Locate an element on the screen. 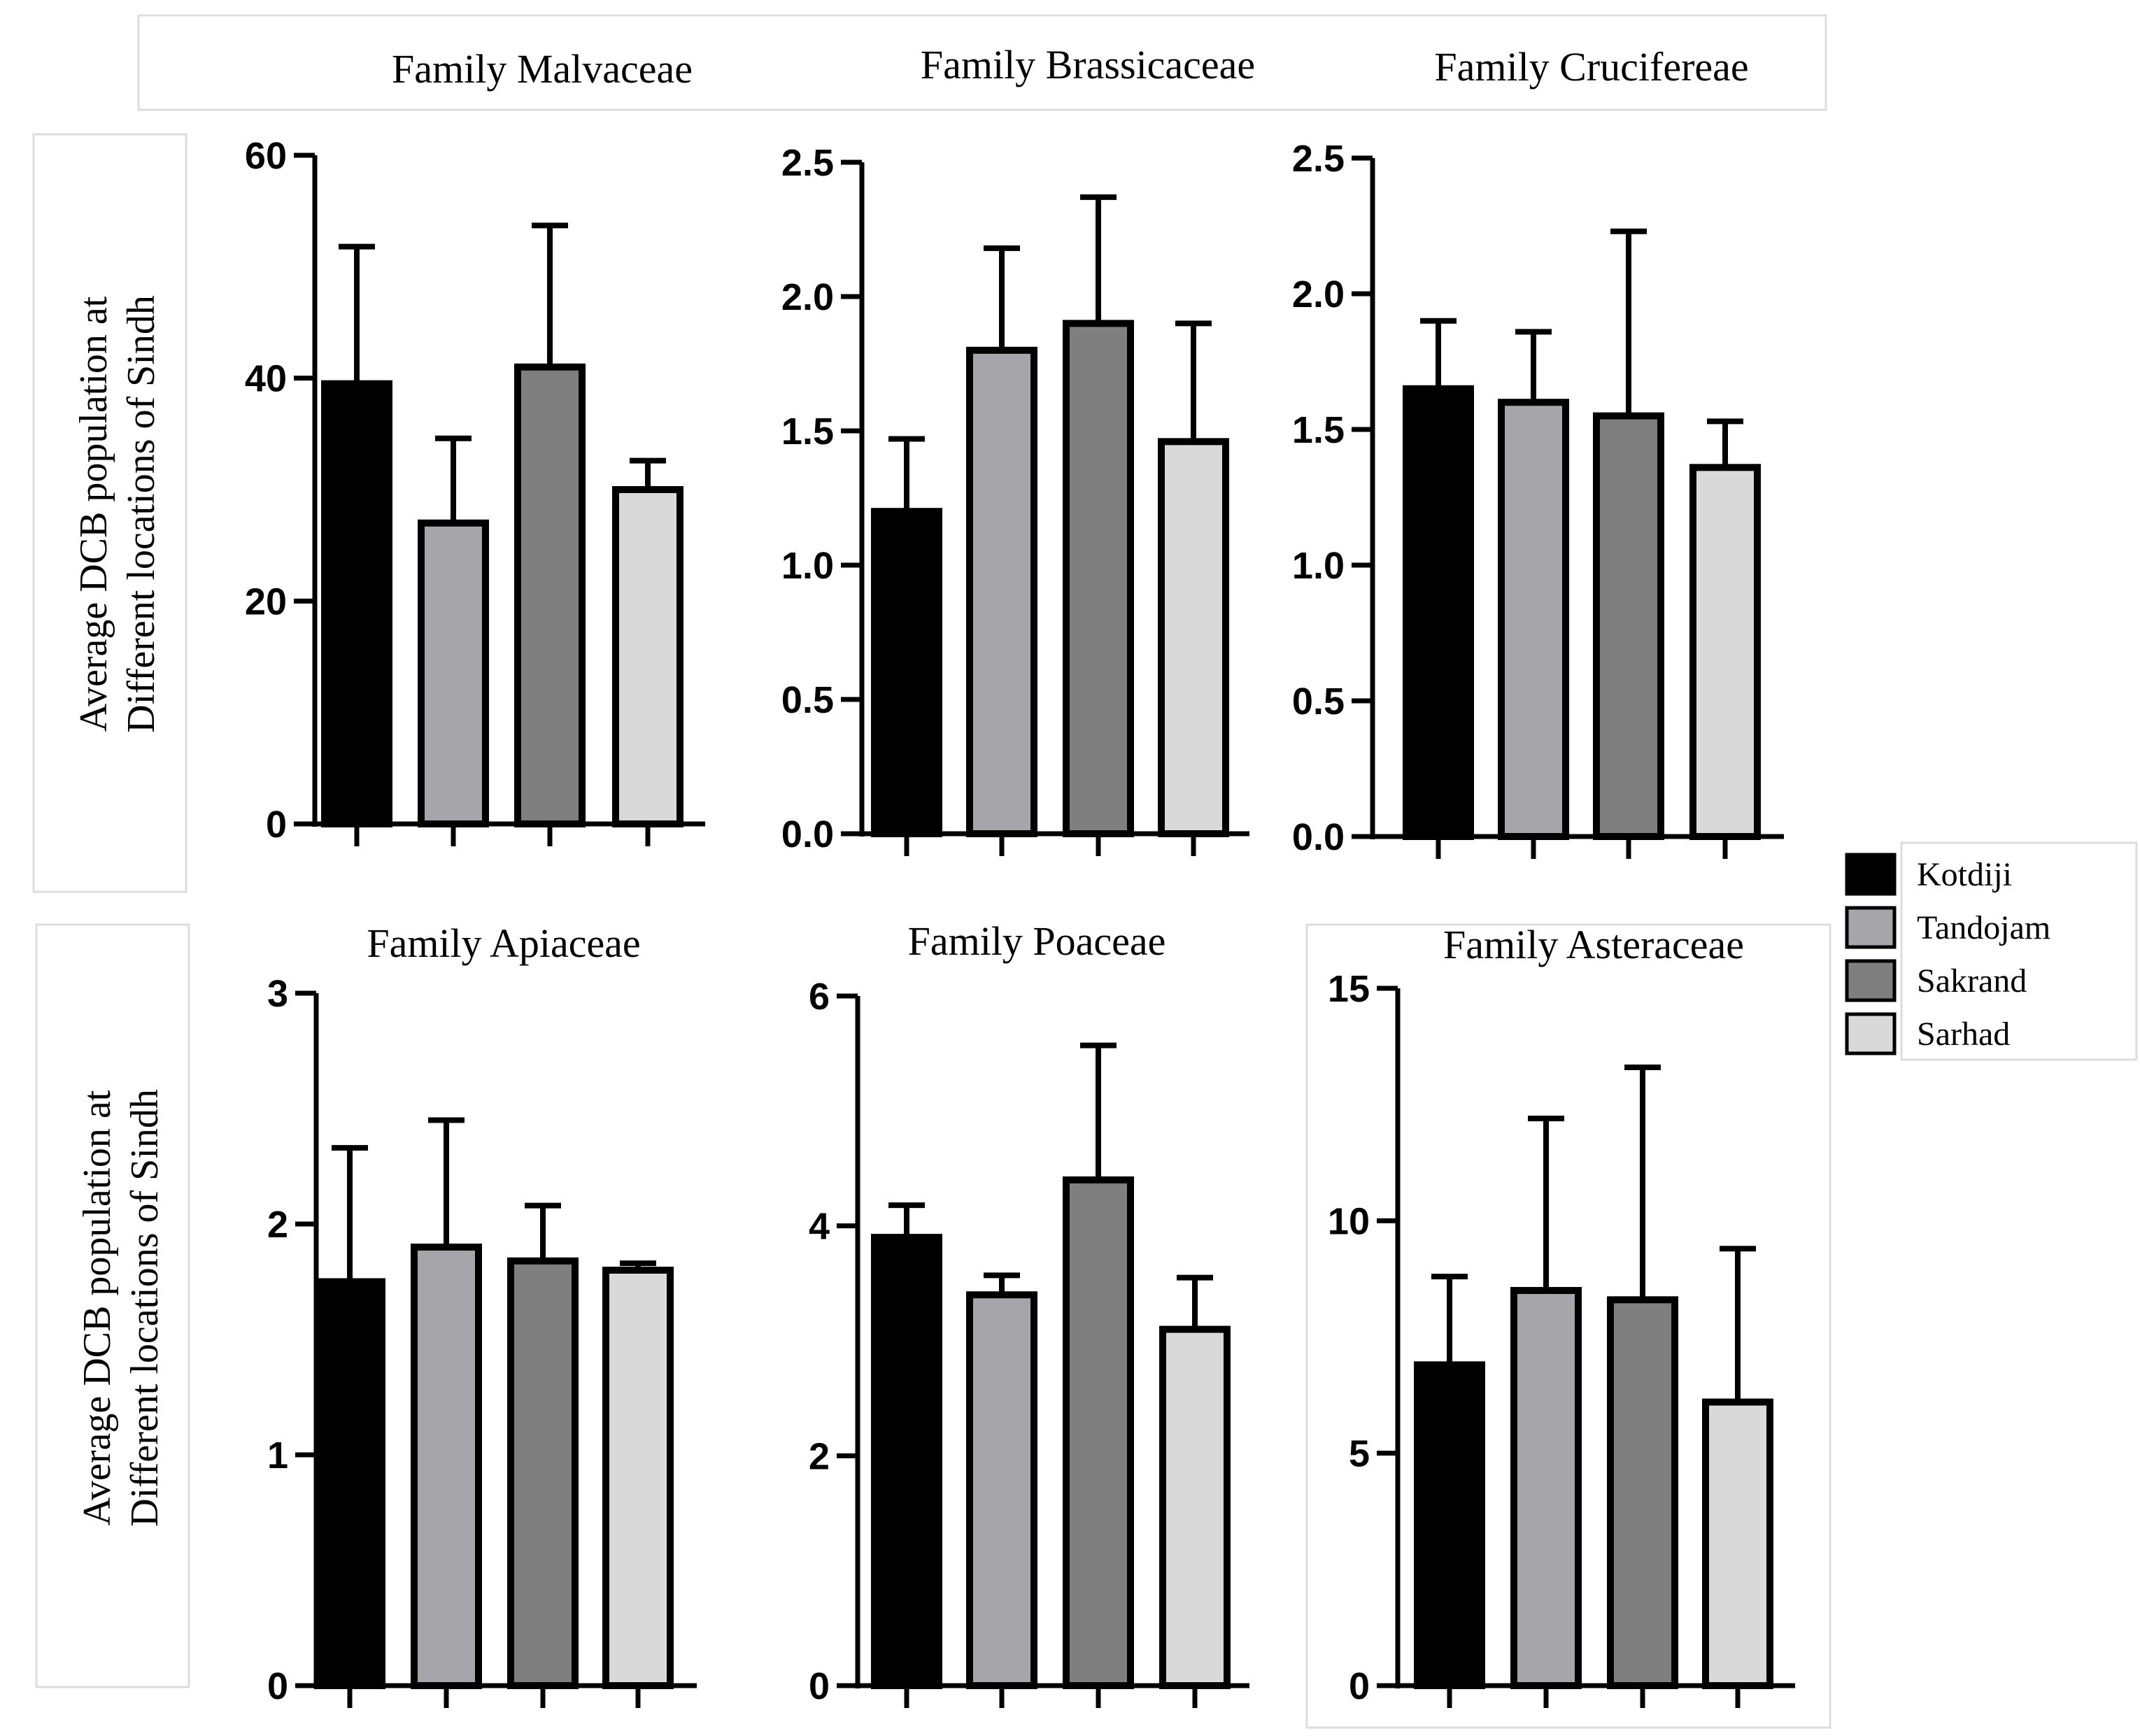  legend-item-sakrand: Sakrand is located at coordinates (1936, 981).